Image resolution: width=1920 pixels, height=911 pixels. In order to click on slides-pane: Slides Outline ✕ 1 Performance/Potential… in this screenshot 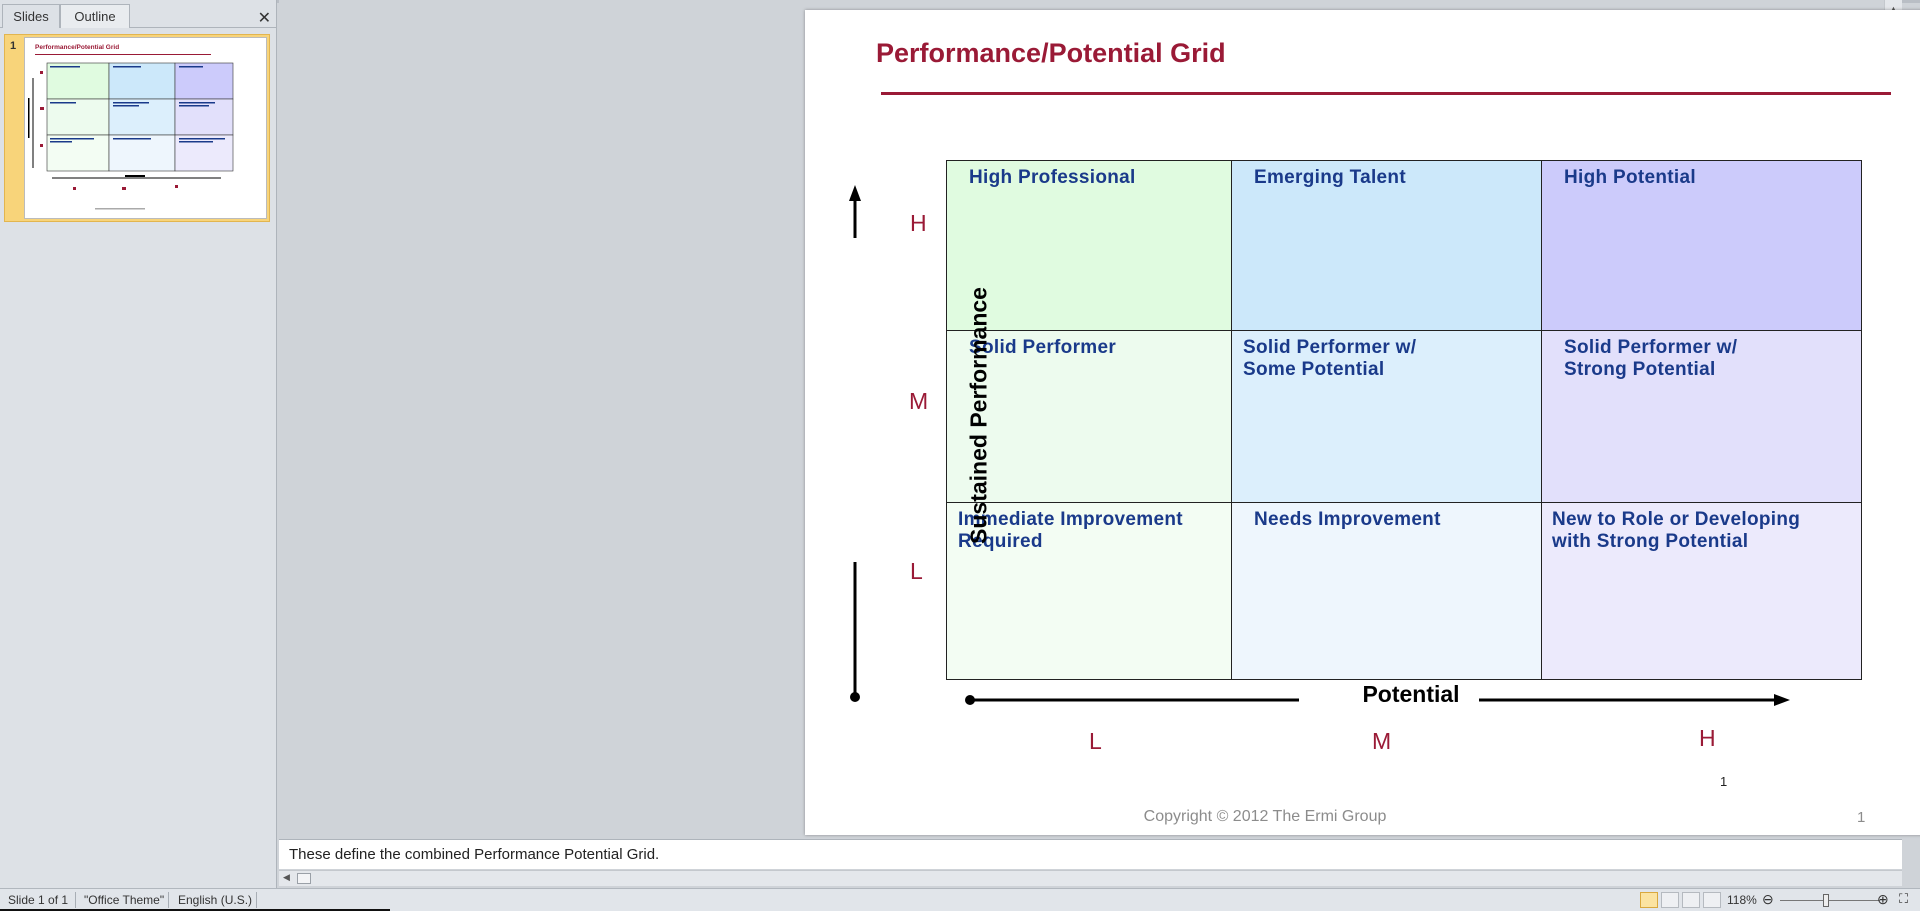, I will do `click(138, 444)`.